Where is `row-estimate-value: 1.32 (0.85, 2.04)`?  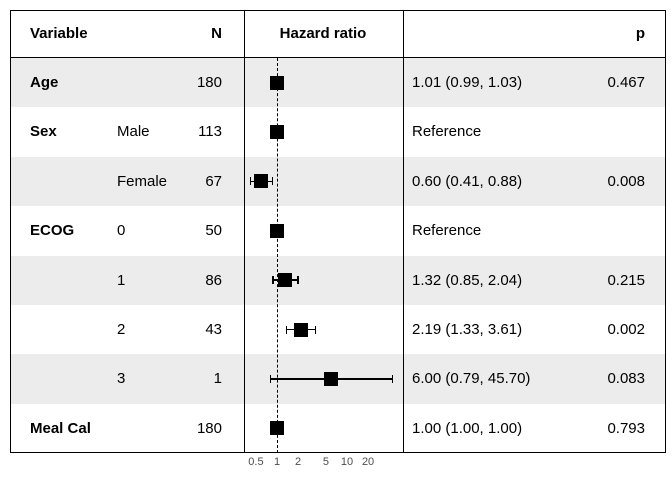 row-estimate-value: 1.32 (0.85, 2.04) is located at coordinates (467, 280).